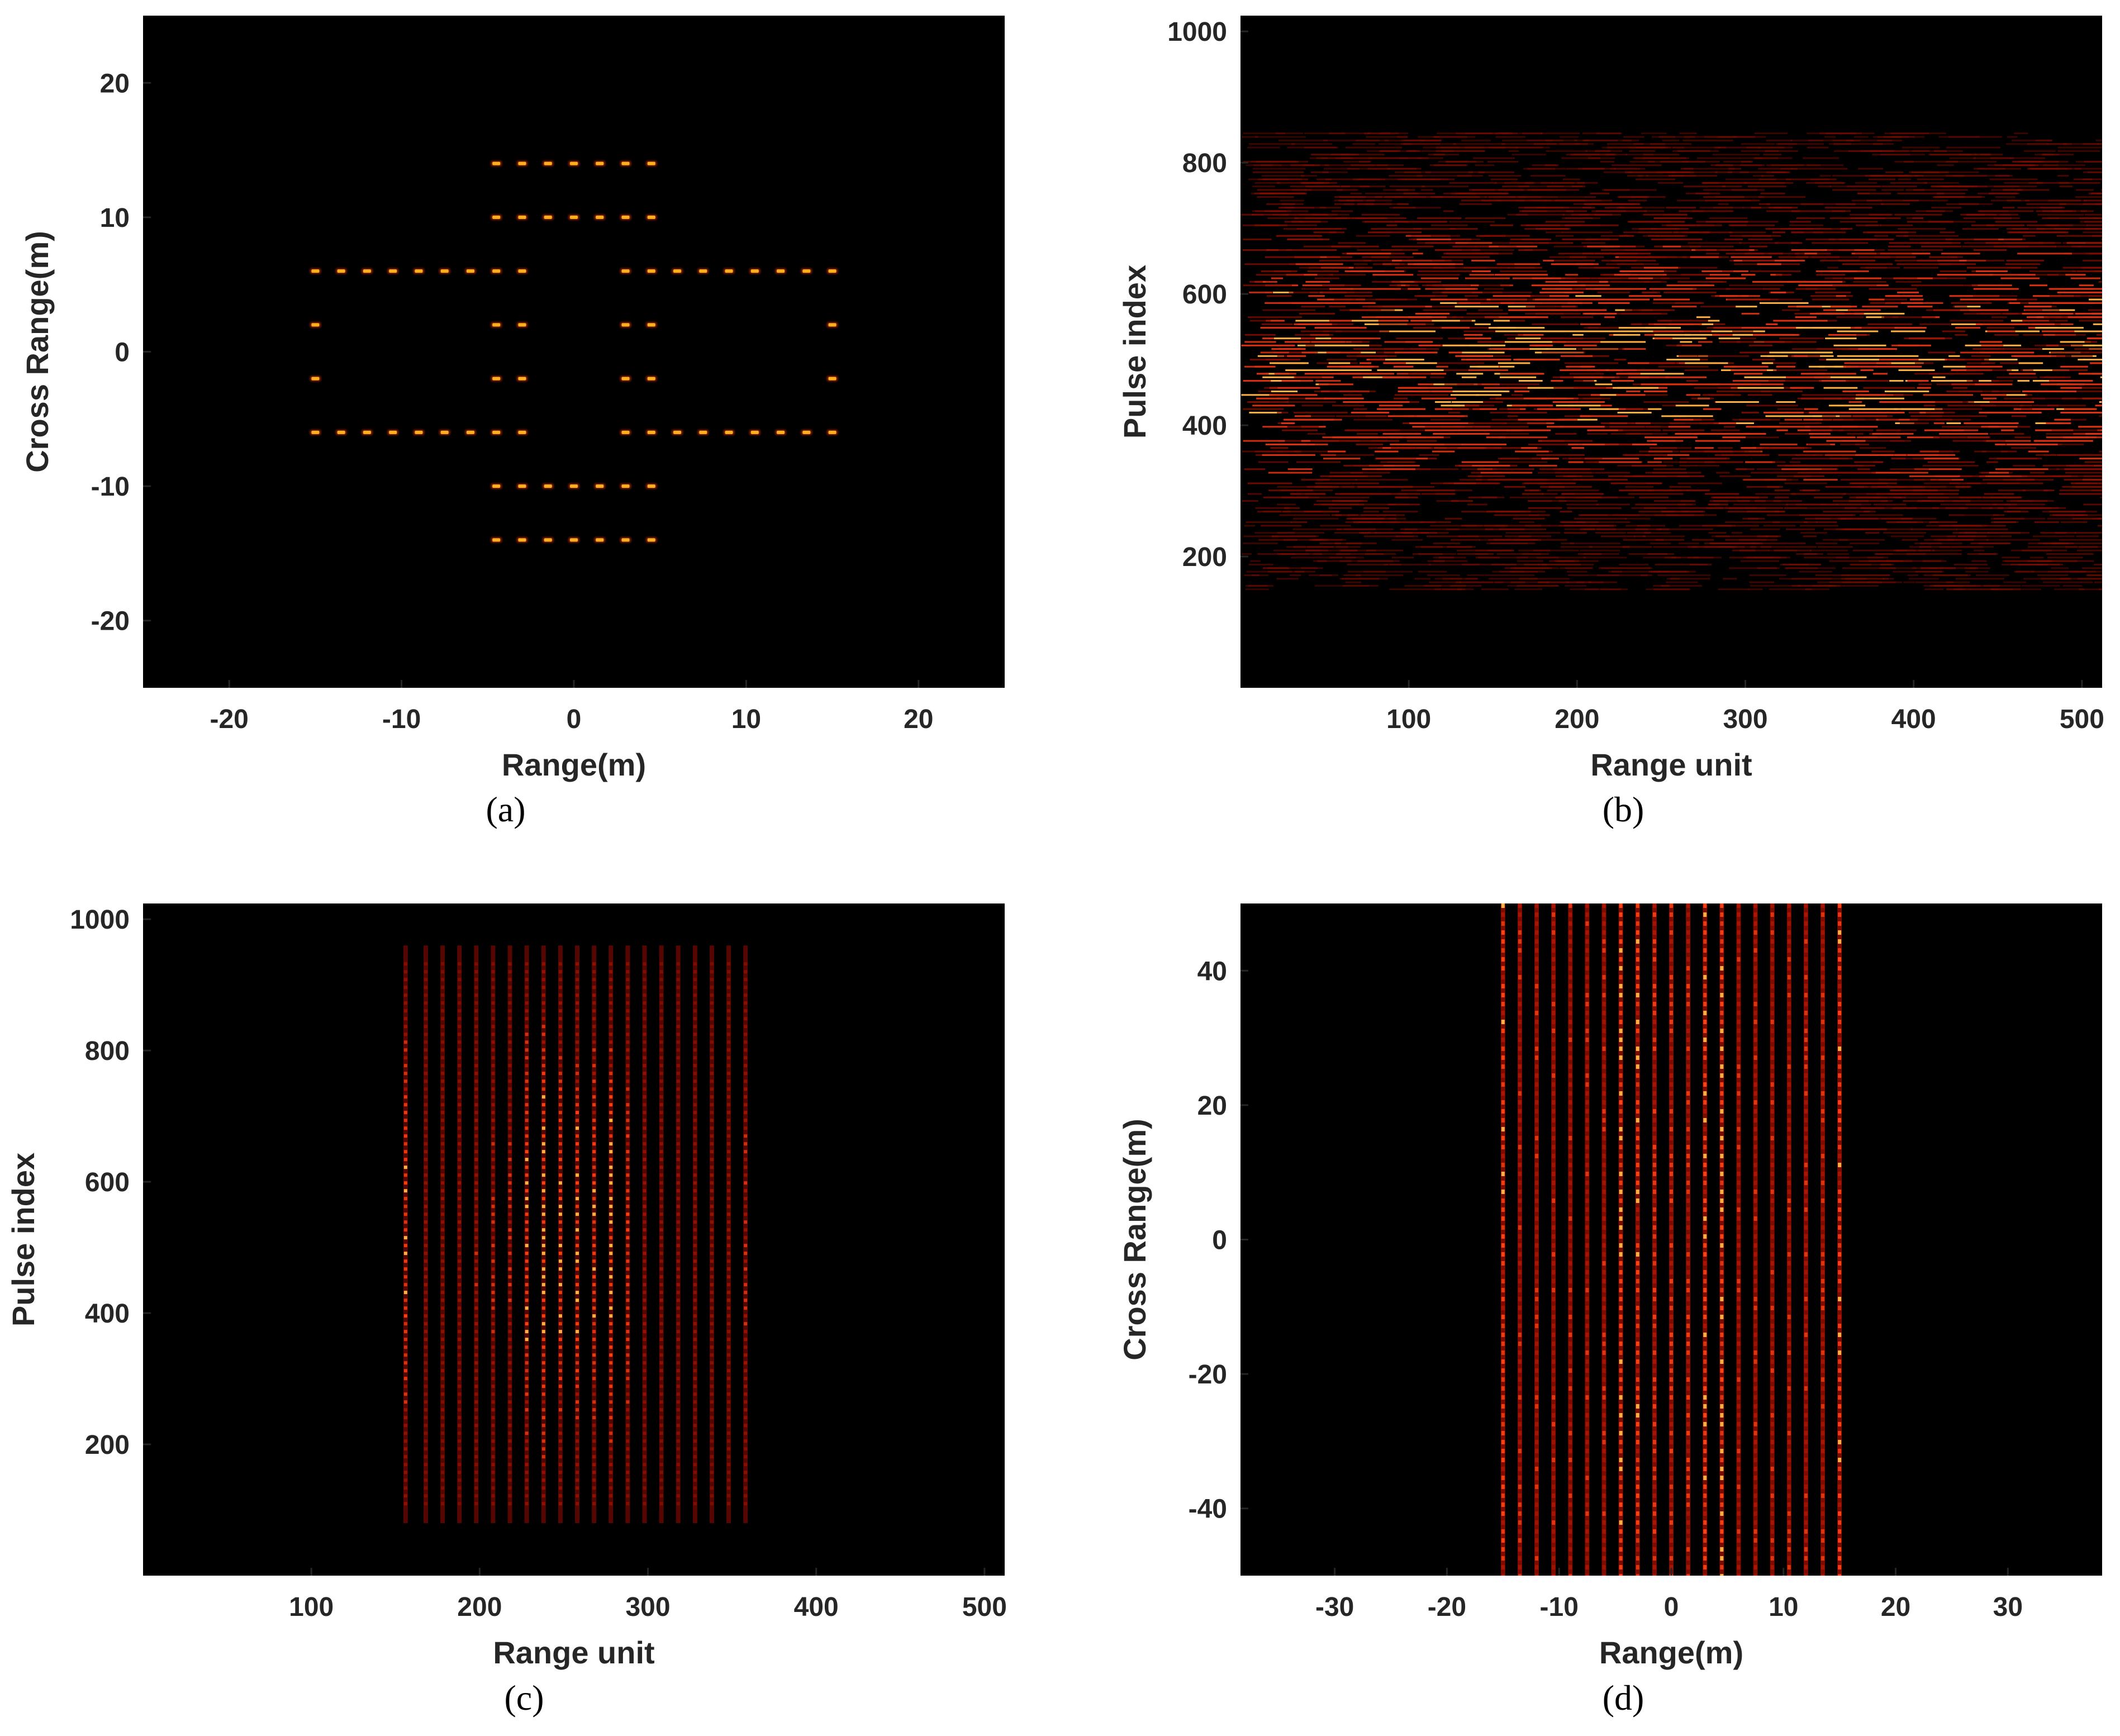  What do you see at coordinates (600, 540) in the screenshot?
I see `scatter-point` at bounding box center [600, 540].